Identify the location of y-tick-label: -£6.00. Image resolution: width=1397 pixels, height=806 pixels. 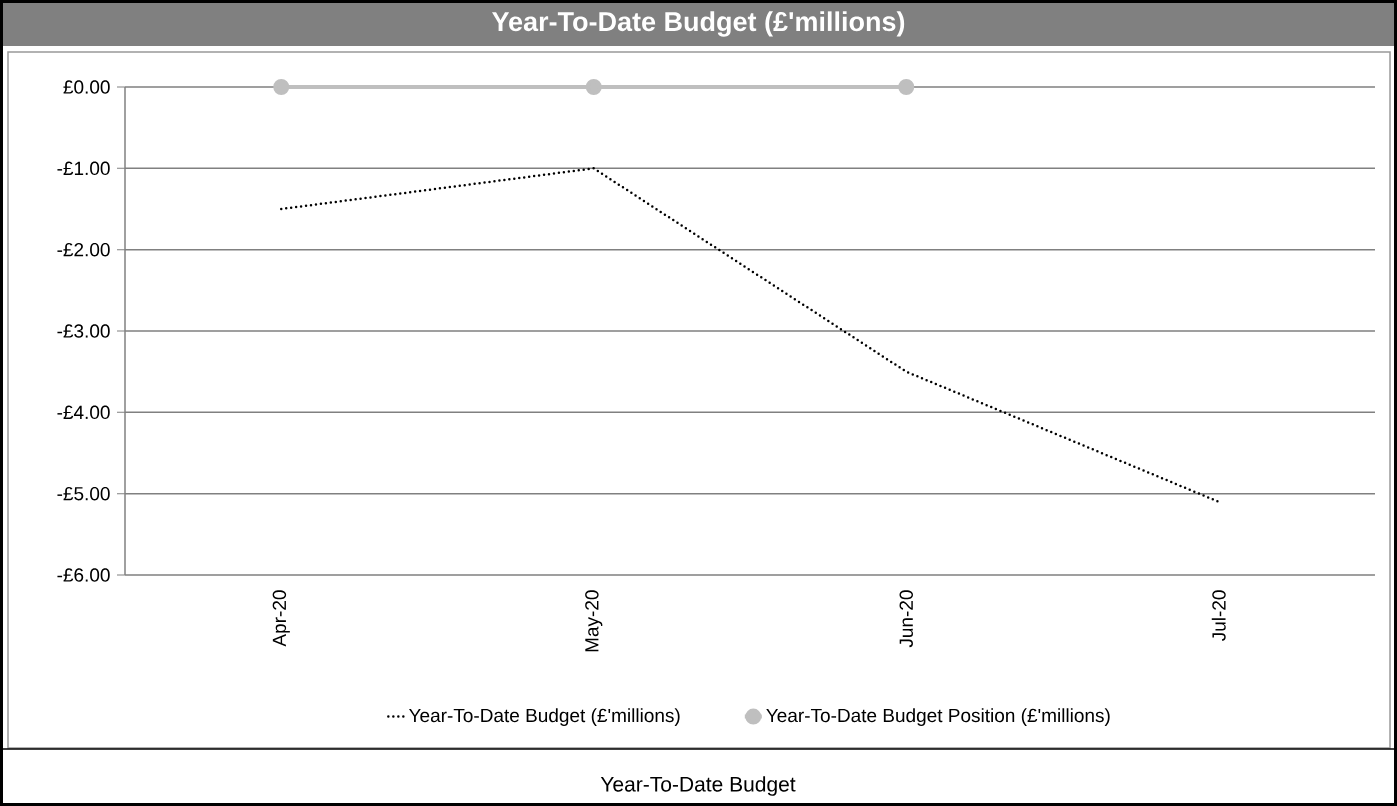
(83, 575).